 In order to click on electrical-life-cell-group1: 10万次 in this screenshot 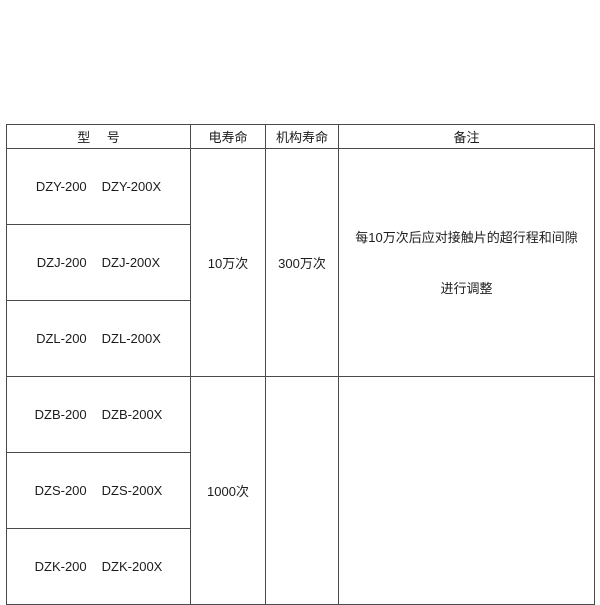, I will do `click(228, 262)`.